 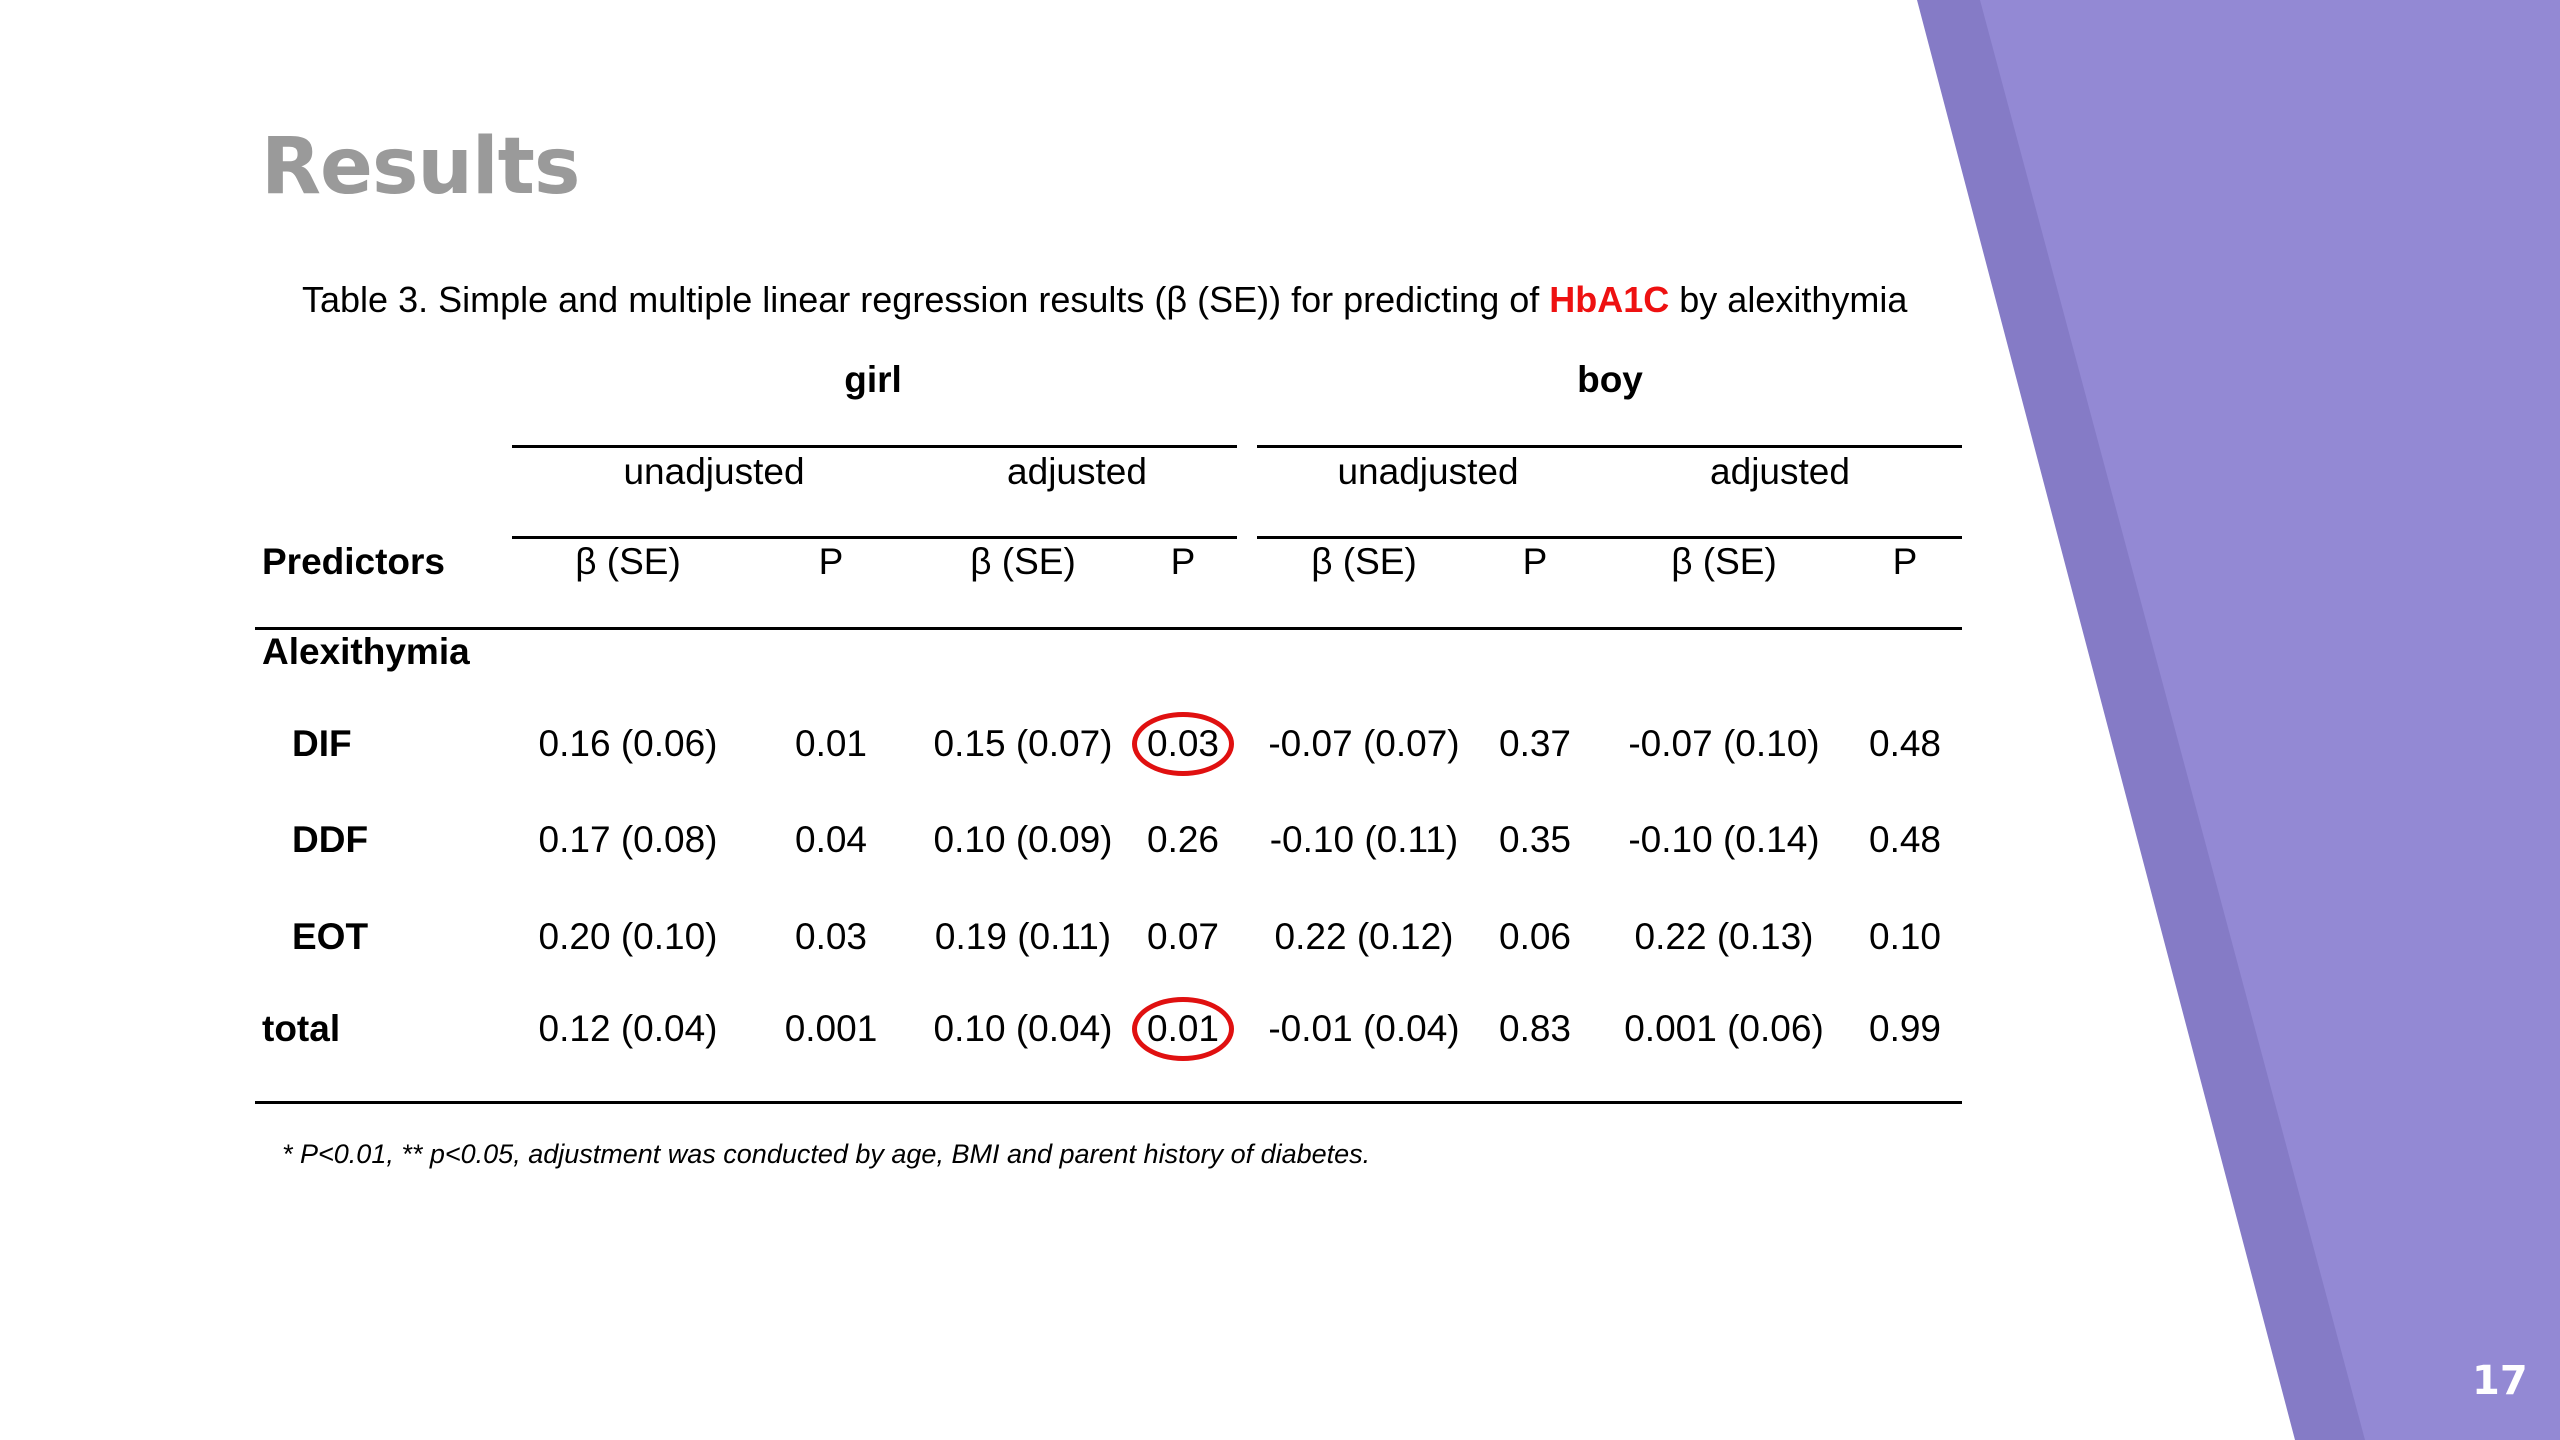 What do you see at coordinates (1724, 839) in the screenshot?
I see `table-cell: -0.10 (0.14)` at bounding box center [1724, 839].